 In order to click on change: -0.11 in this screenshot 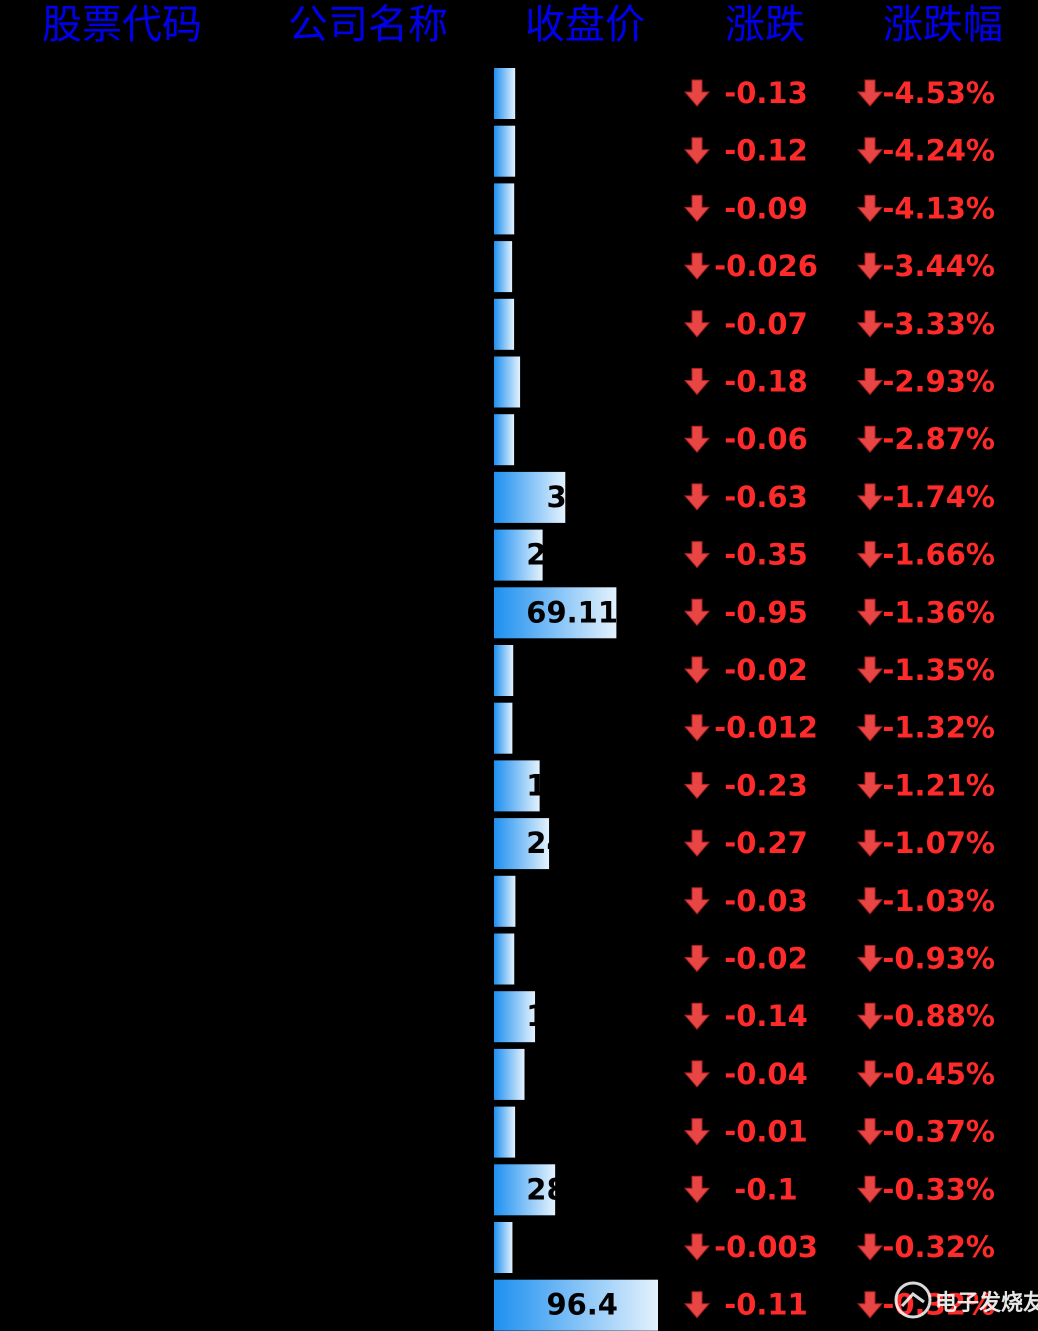, I will do `click(766, 1305)`.